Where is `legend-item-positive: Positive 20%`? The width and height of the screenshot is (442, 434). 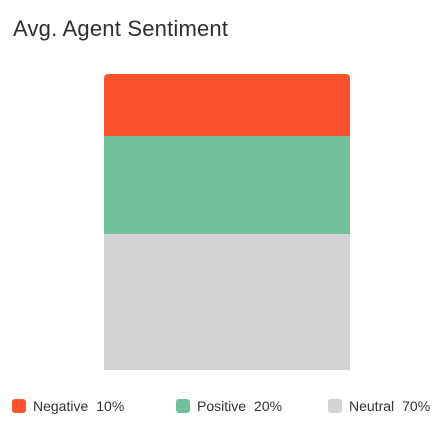
legend-item-positive: Positive 20% is located at coordinates (229, 406).